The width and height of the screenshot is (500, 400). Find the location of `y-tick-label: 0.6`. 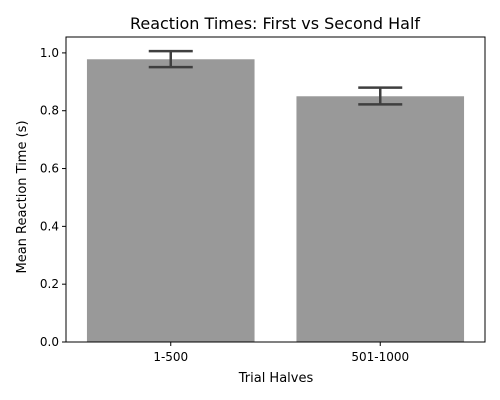

y-tick-label: 0.6 is located at coordinates (49, 169).